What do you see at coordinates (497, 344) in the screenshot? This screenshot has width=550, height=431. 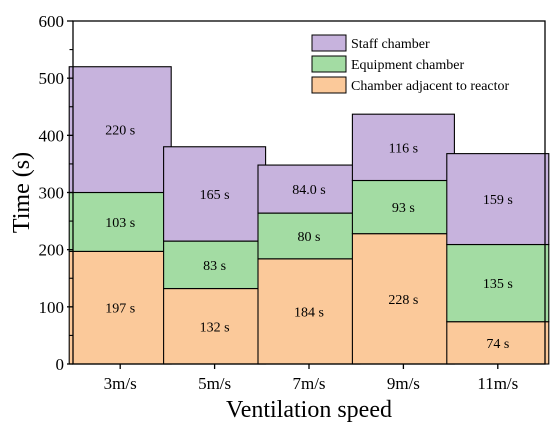 I see `bar-value-label: 74 s` at bounding box center [497, 344].